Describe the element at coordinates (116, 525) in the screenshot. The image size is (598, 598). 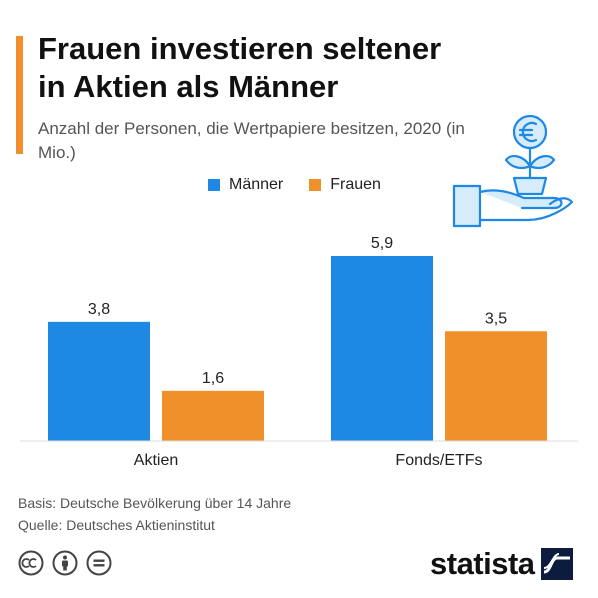
I see `footer-source: Quelle: Deutsches Aktieninstitut` at that location.